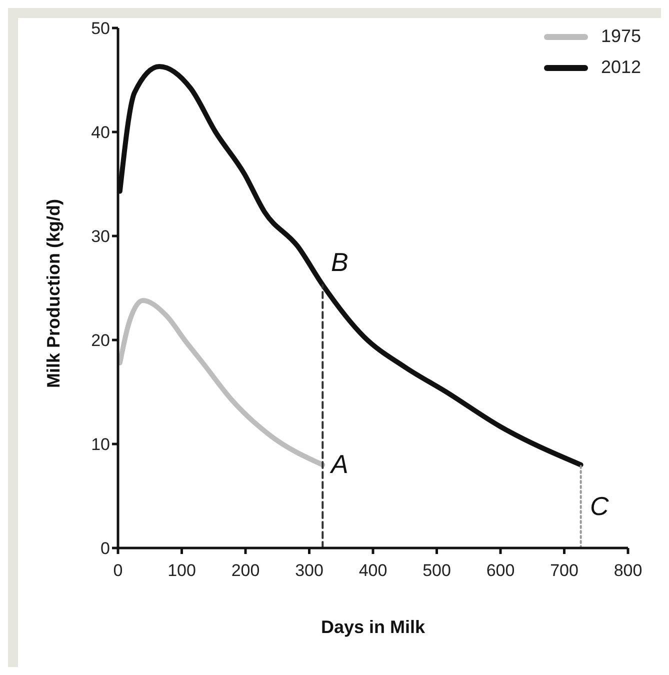  I want to click on x-tick-label: 400, so click(373, 570).